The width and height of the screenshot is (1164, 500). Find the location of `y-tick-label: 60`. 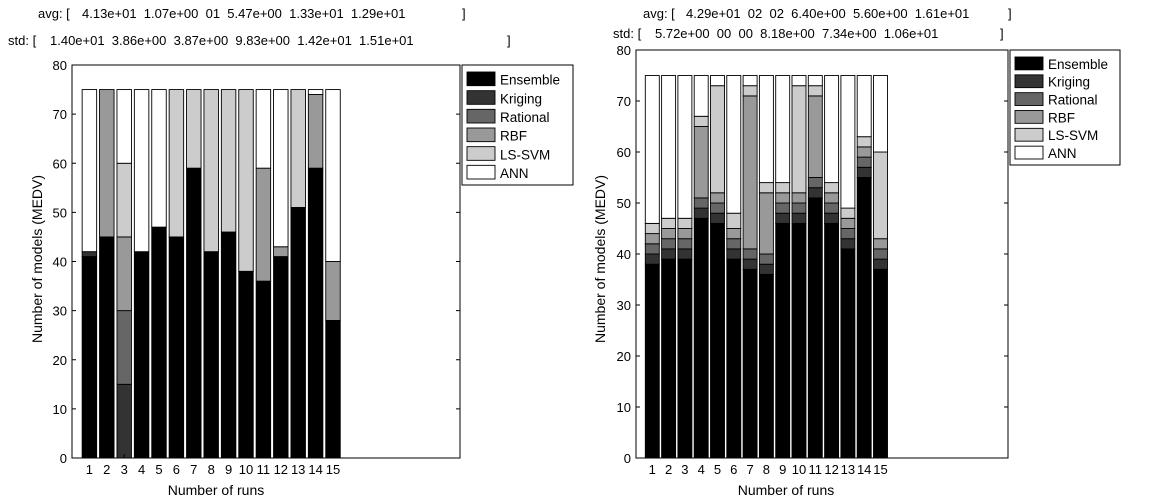

y-tick-label: 60 is located at coordinates (60, 163).